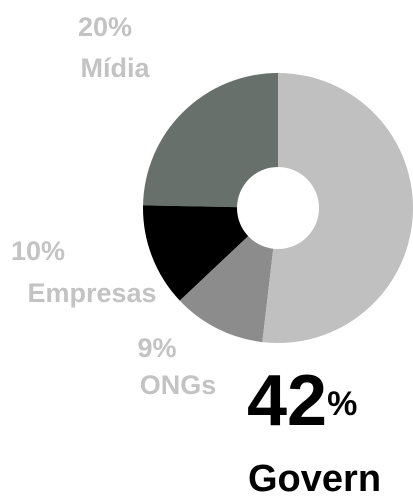 The height and width of the screenshot is (501, 413). I want to click on category-label: Empresas, so click(91, 293).